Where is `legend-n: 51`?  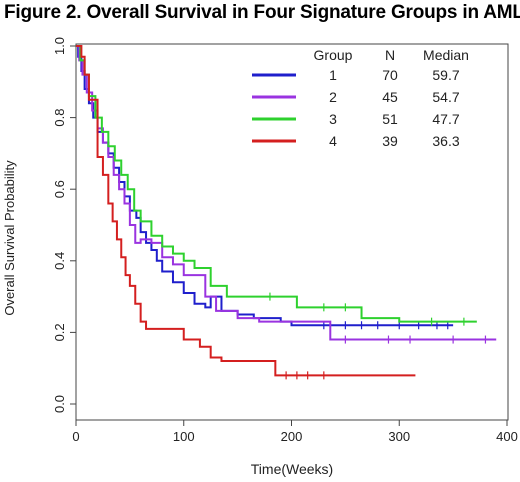
legend-n: 51 is located at coordinates (390, 119).